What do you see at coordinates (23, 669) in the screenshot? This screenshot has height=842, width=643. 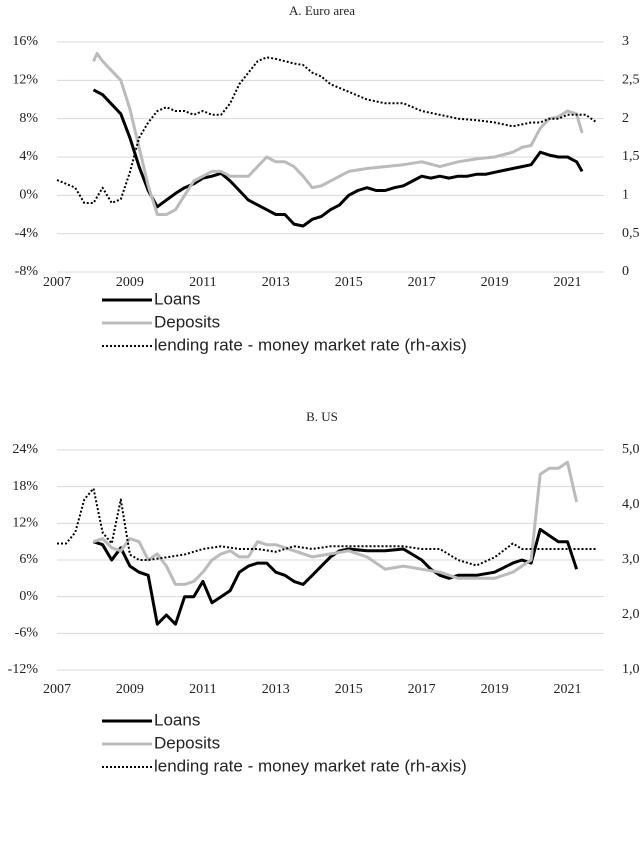 I see `y-tick-label: -12%` at bounding box center [23, 669].